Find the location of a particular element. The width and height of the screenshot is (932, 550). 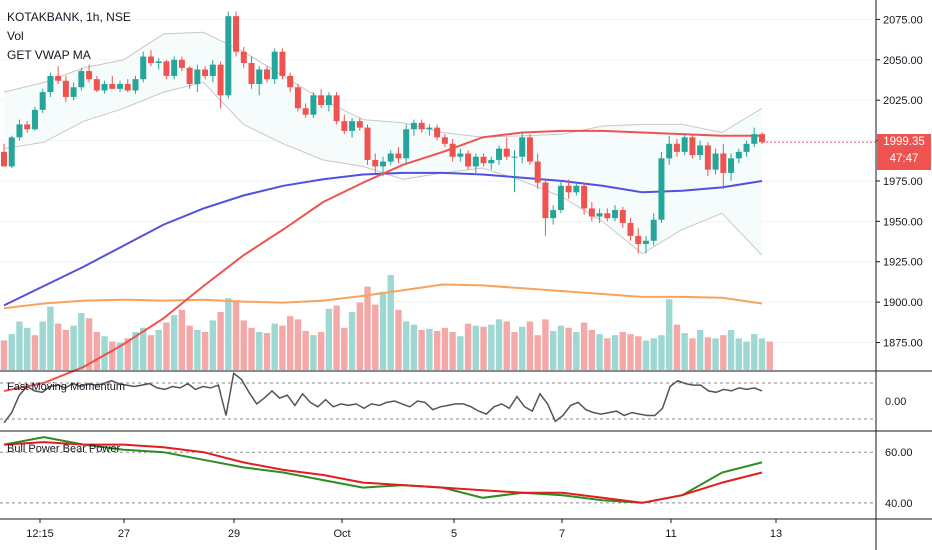

momentum-line is located at coordinates (383, 398).